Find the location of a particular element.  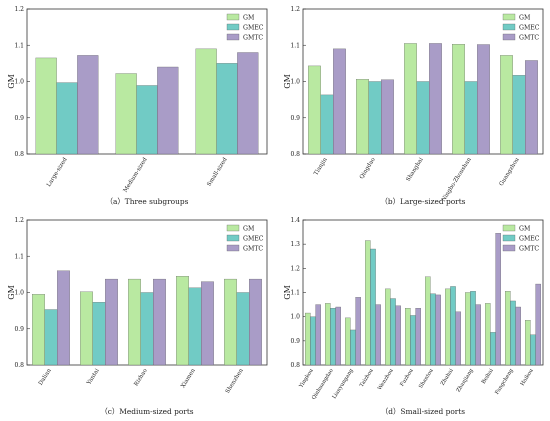

bar-gmtc-large-sized is located at coordinates (88, 105).